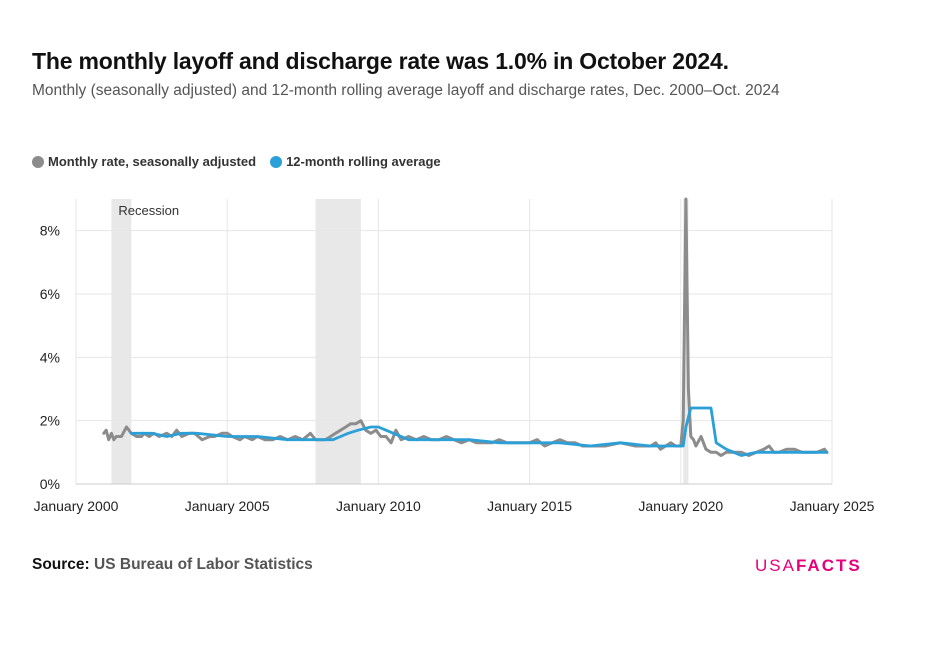 Image resolution: width=929 pixels, height=661 pixels. Describe the element at coordinates (529, 506) in the screenshot. I see `x-tick-label: January 2015` at that location.